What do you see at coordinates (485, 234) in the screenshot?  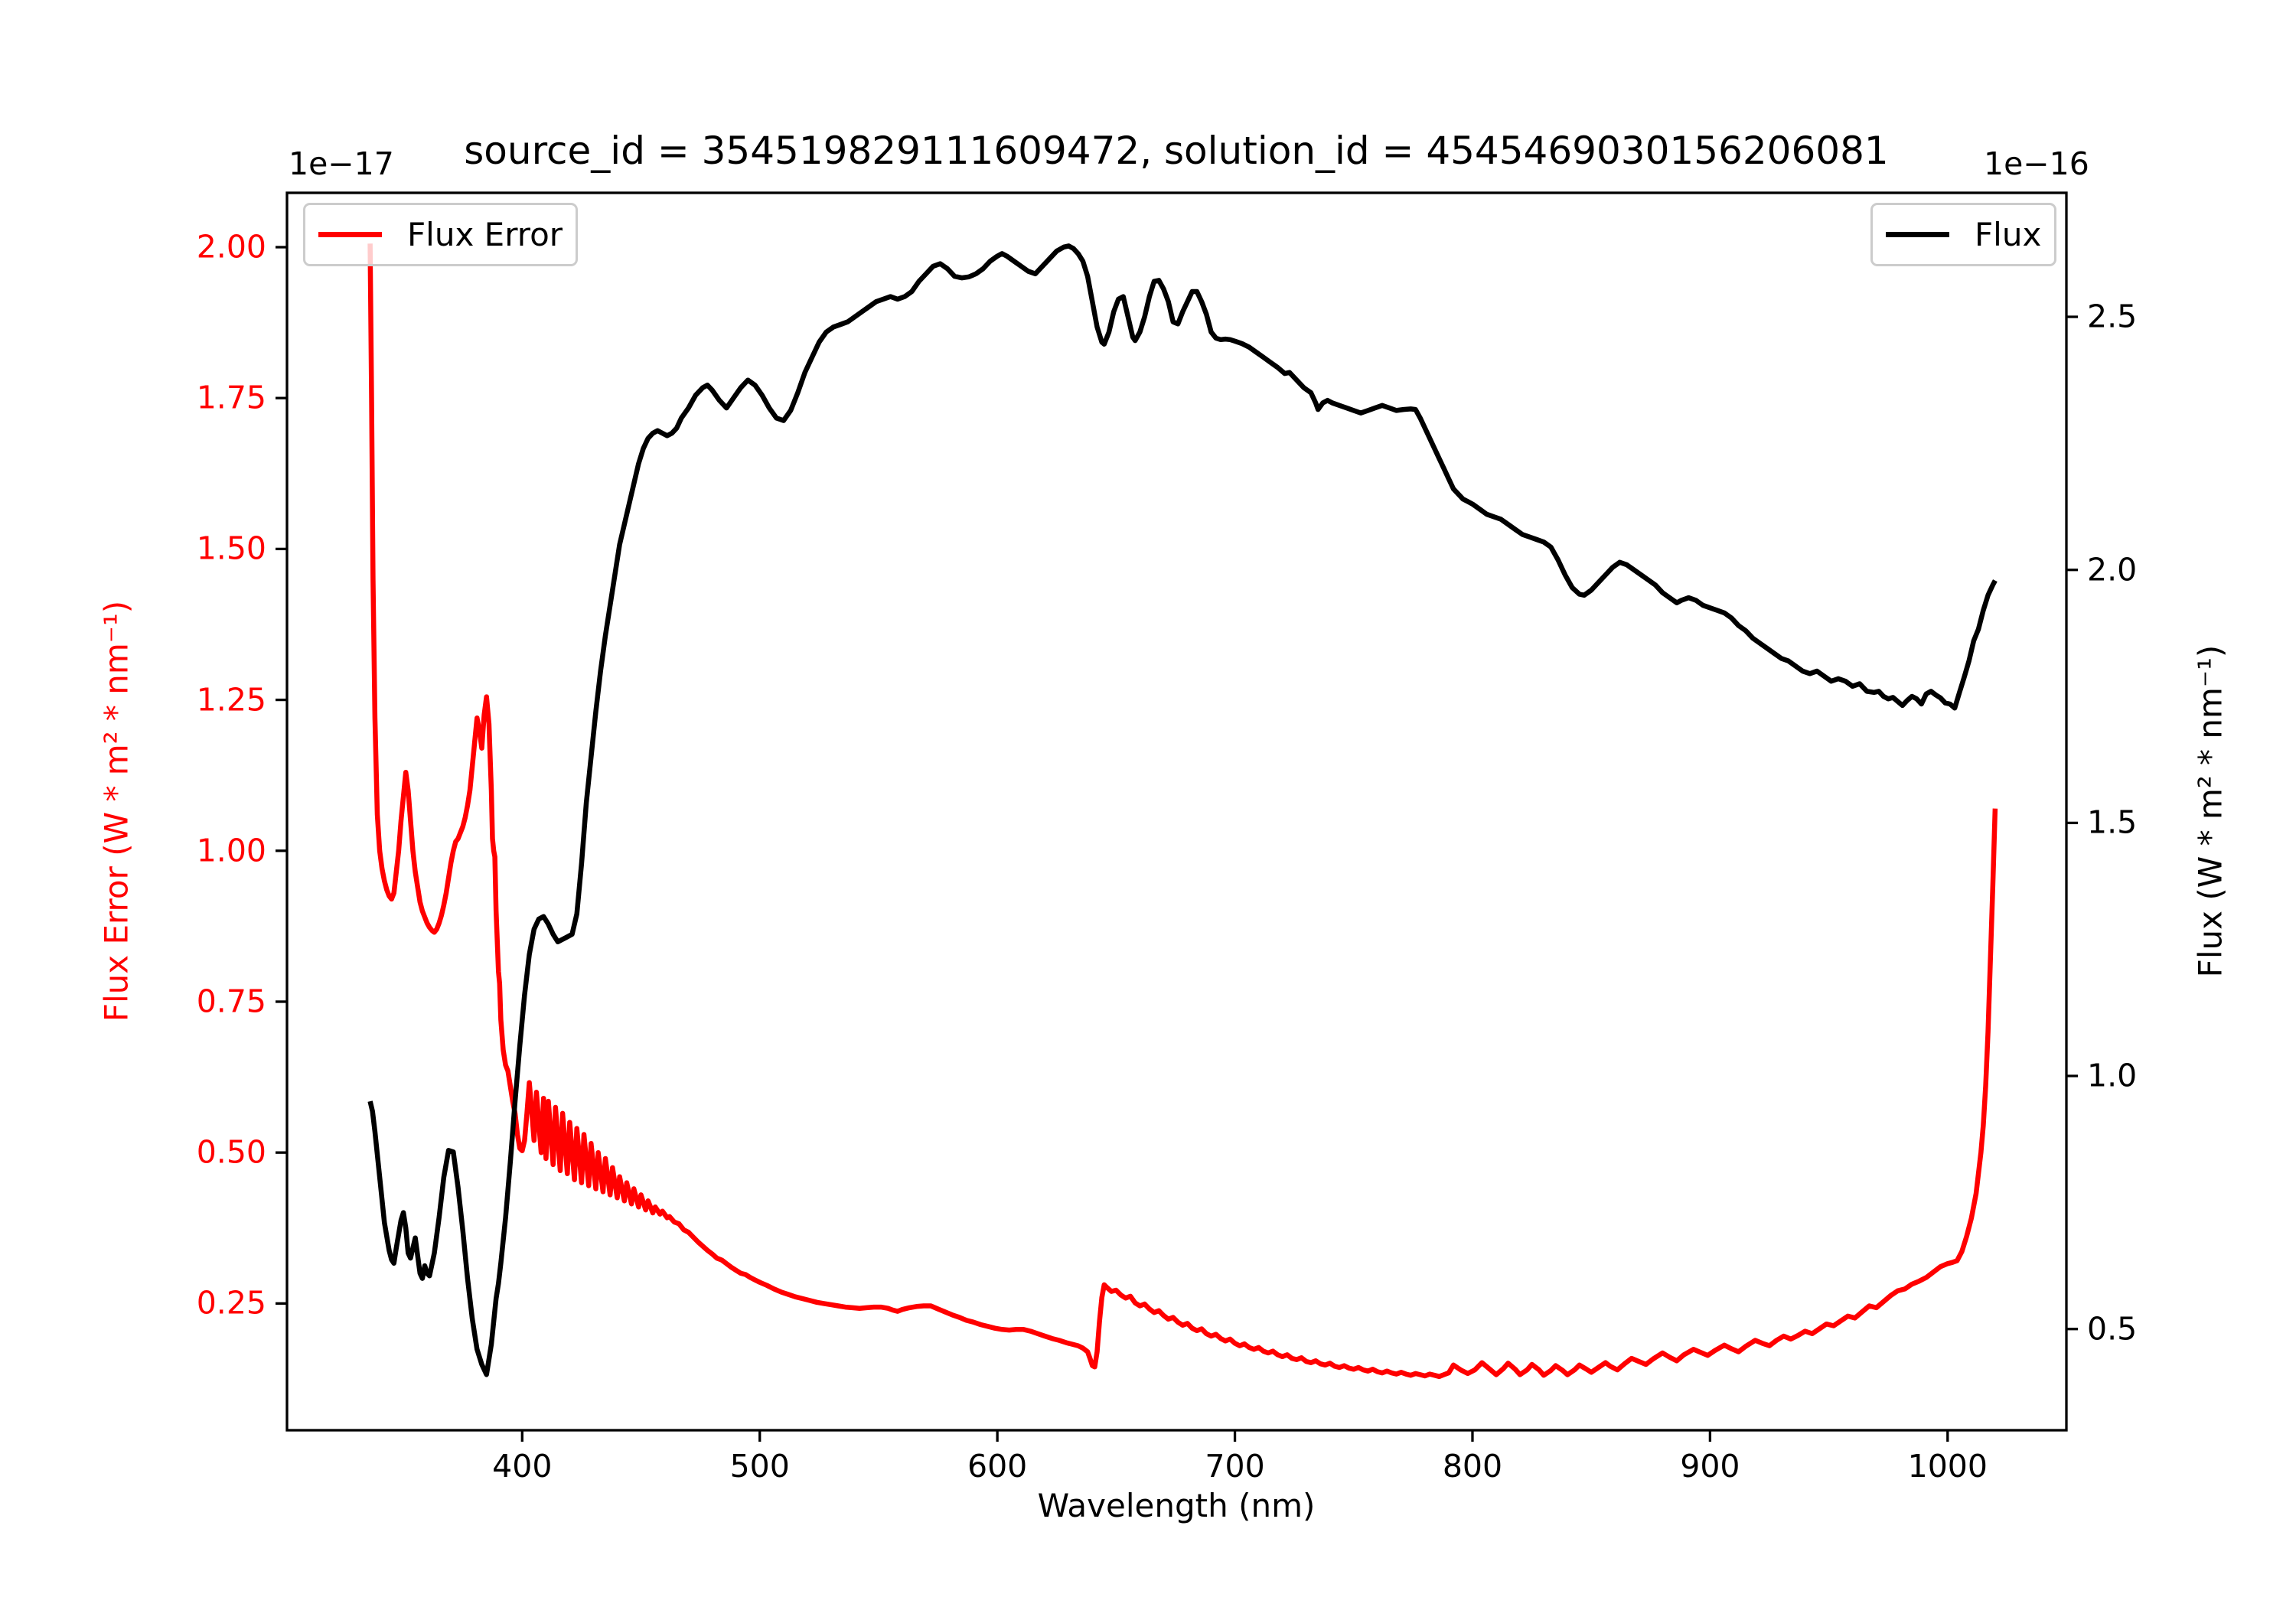 I see `flux-error-legend-label: Flux Error` at bounding box center [485, 234].